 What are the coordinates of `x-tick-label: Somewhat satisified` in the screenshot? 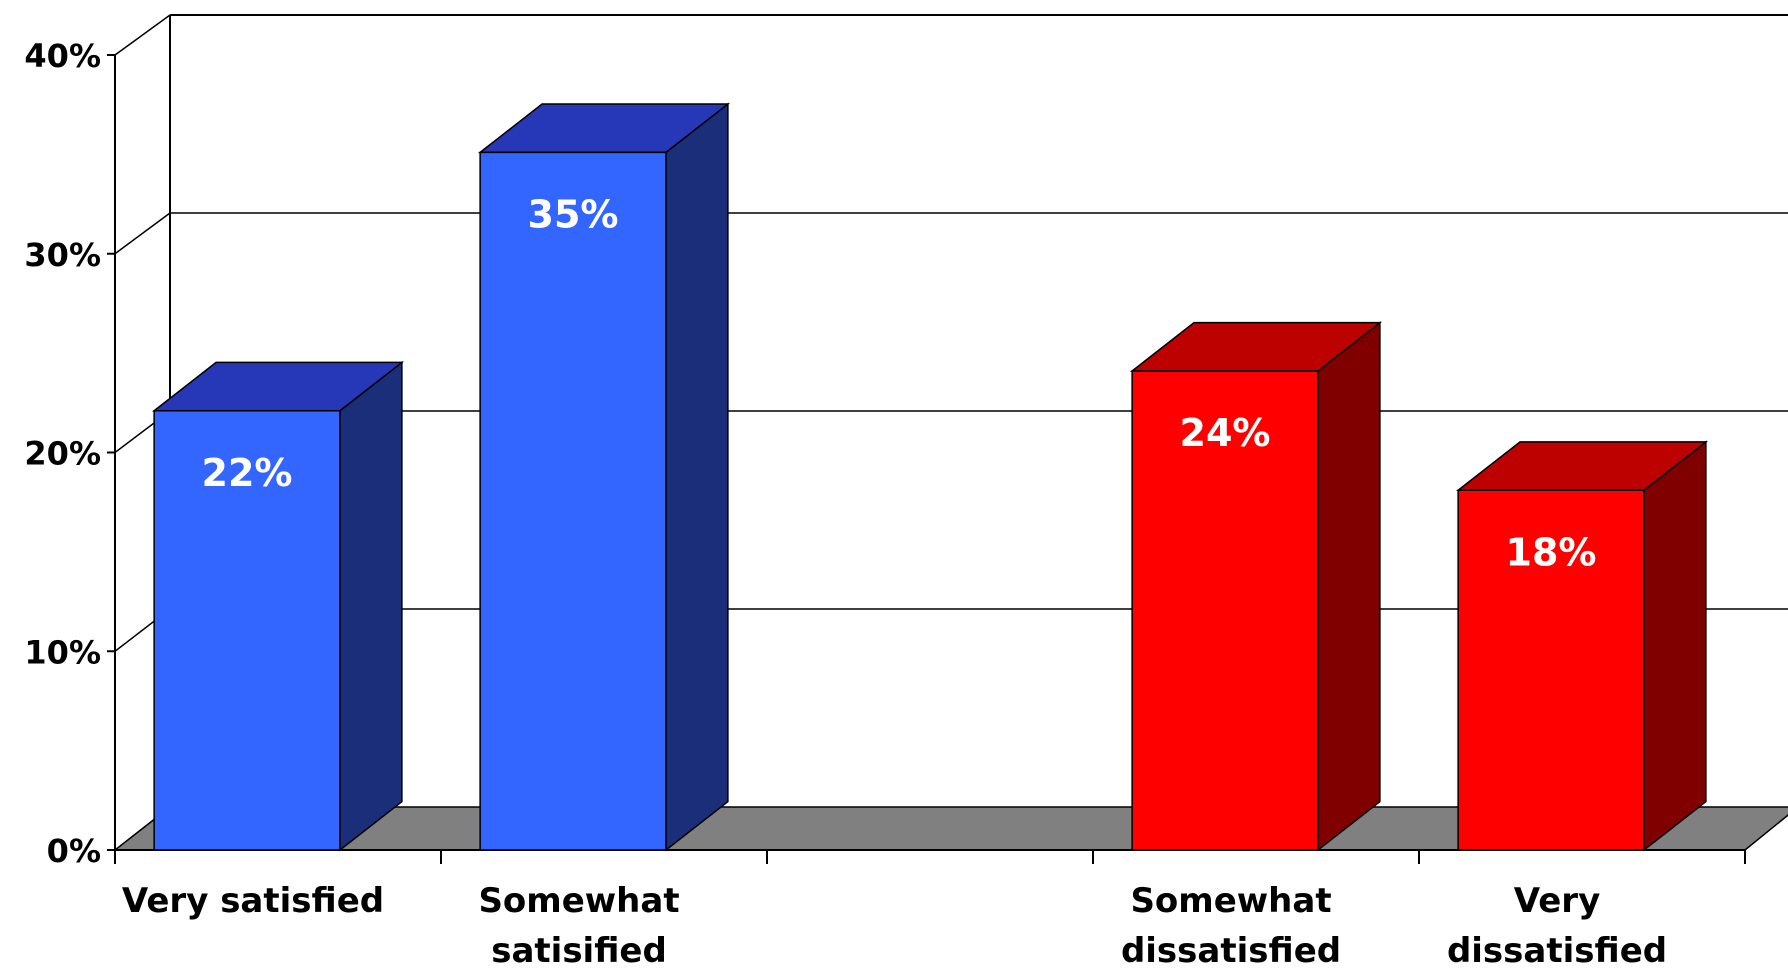 It's located at (578, 926).